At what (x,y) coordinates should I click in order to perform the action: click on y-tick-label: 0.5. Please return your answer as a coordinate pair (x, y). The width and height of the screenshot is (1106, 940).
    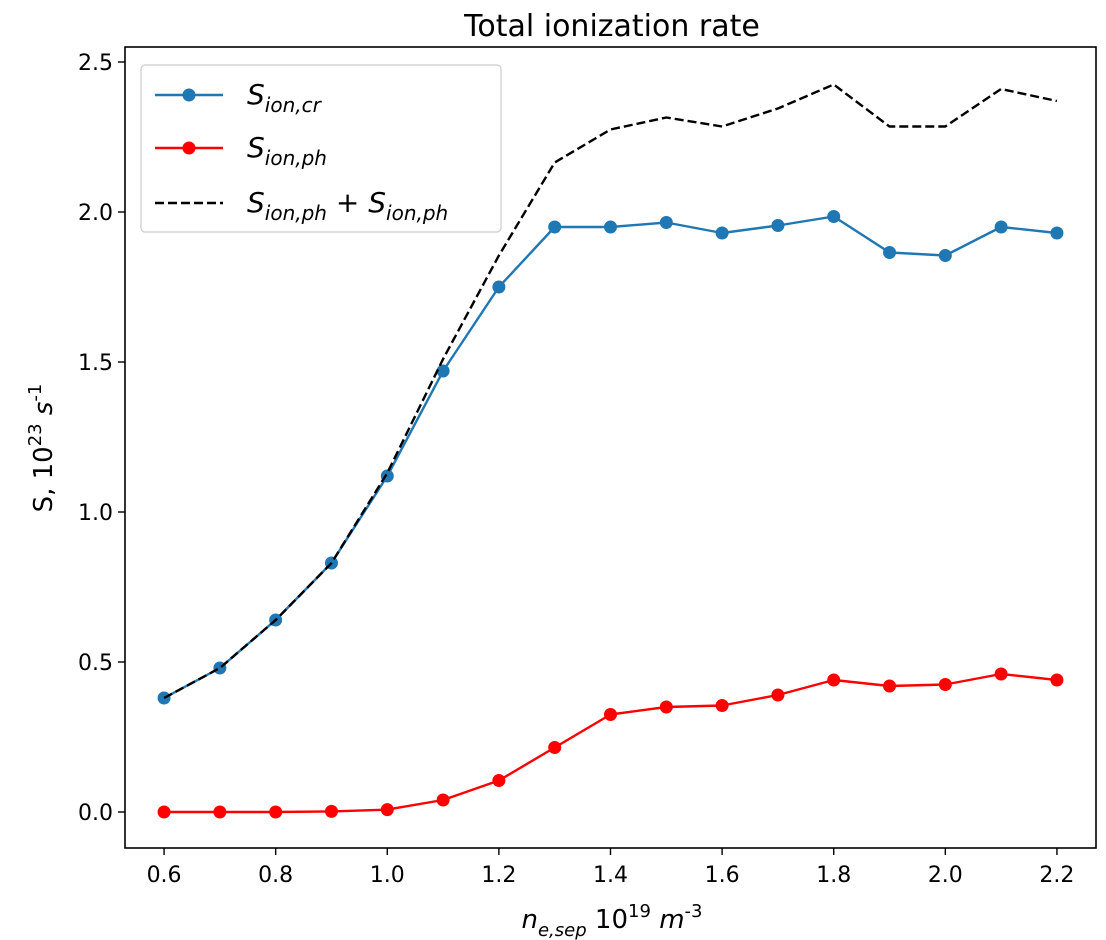
    Looking at the image, I should click on (95, 663).